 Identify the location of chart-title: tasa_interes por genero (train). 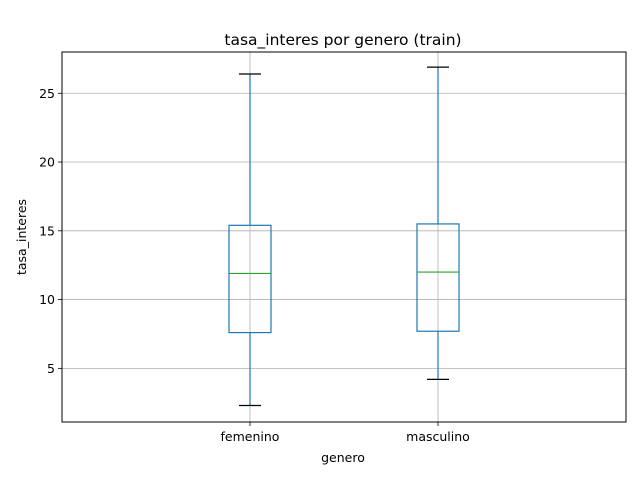
(342, 40).